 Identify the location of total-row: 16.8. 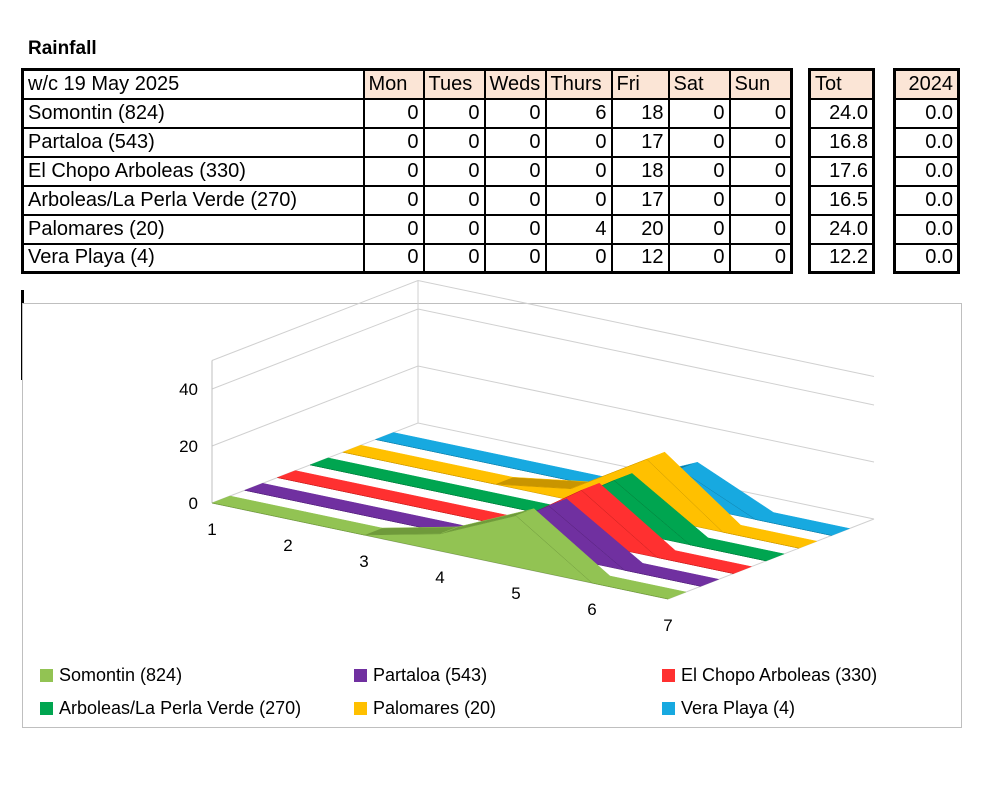
(841, 142).